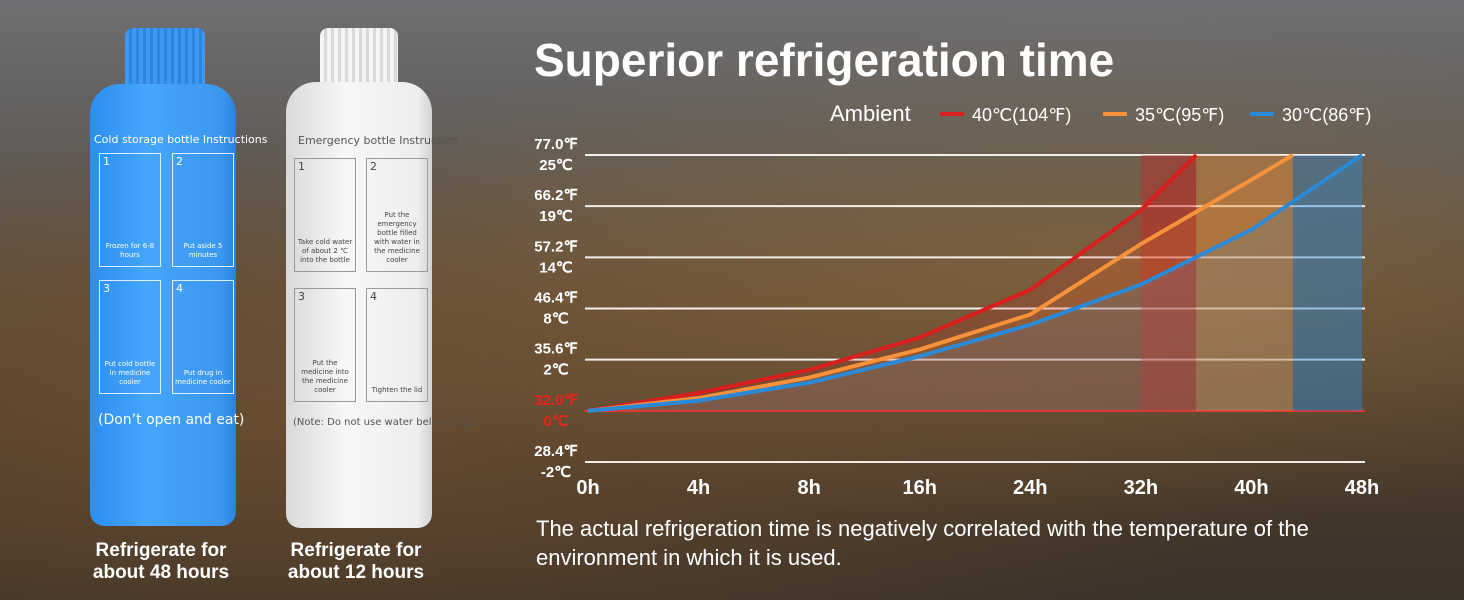 The image size is (1464, 600). What do you see at coordinates (130, 250) in the screenshot?
I see `step-text: Frozen for 6-8 hours` at bounding box center [130, 250].